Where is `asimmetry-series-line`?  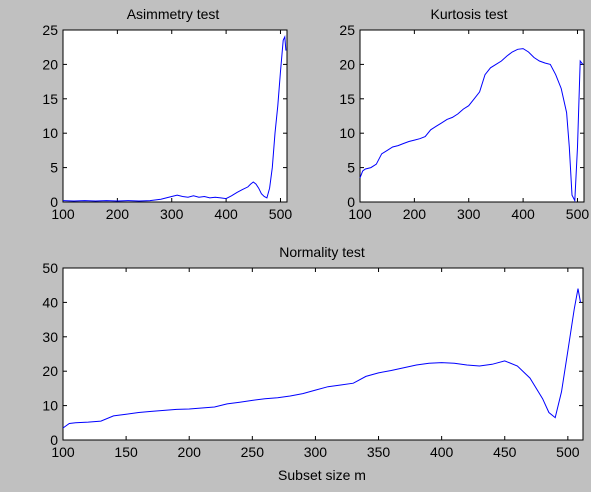
asimmetry-series-line is located at coordinates (174, 118).